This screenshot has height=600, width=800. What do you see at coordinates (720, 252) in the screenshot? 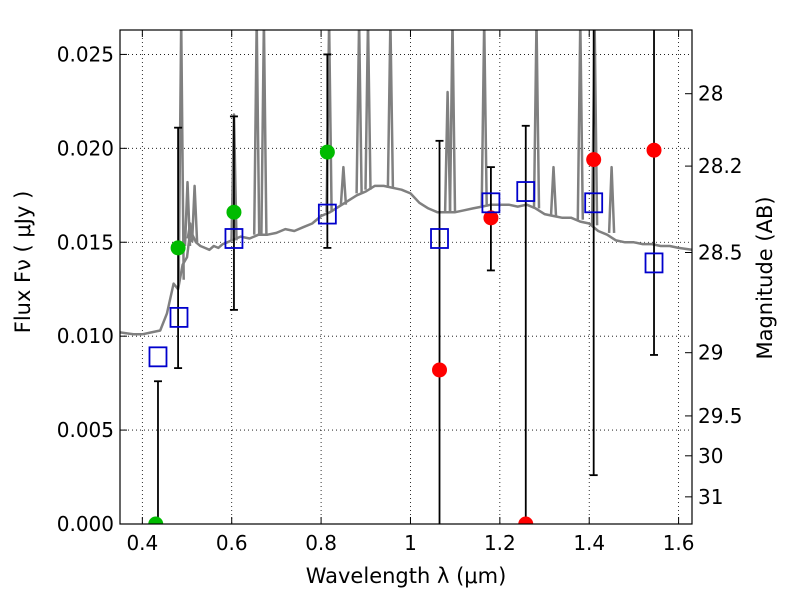
I see `right-tick-label: 28.5` at bounding box center [720, 252].